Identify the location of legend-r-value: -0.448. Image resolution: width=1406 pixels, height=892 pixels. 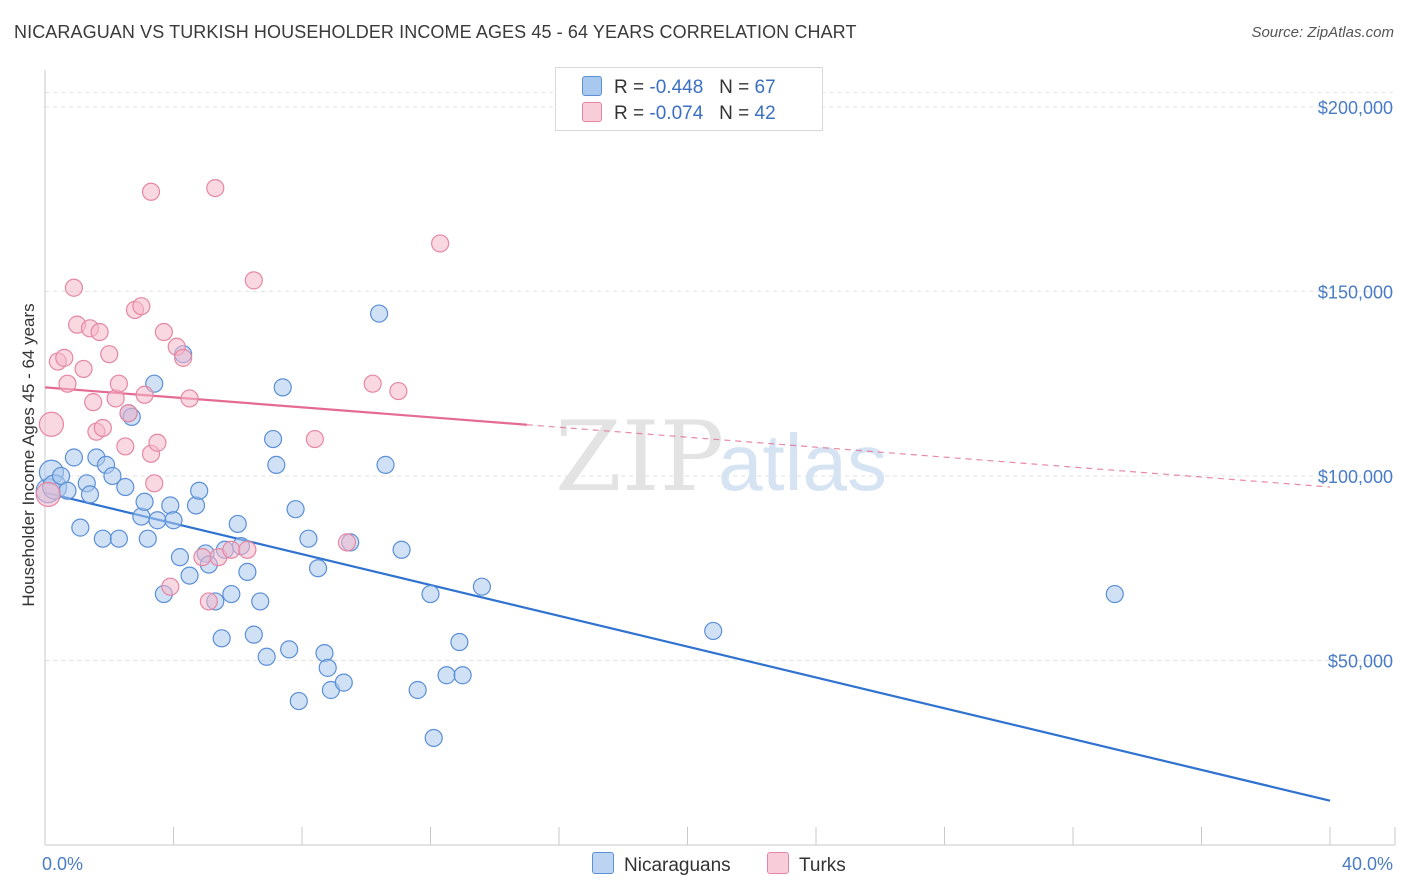
(676, 87).